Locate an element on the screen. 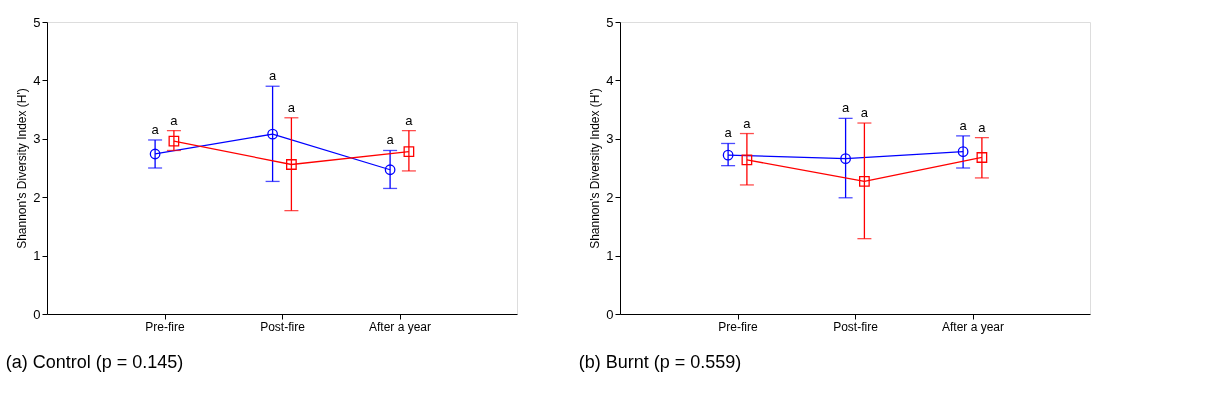 The height and width of the screenshot is (412, 1217). text: (b) Burnt (p = 0.559) is located at coordinates (660, 362).